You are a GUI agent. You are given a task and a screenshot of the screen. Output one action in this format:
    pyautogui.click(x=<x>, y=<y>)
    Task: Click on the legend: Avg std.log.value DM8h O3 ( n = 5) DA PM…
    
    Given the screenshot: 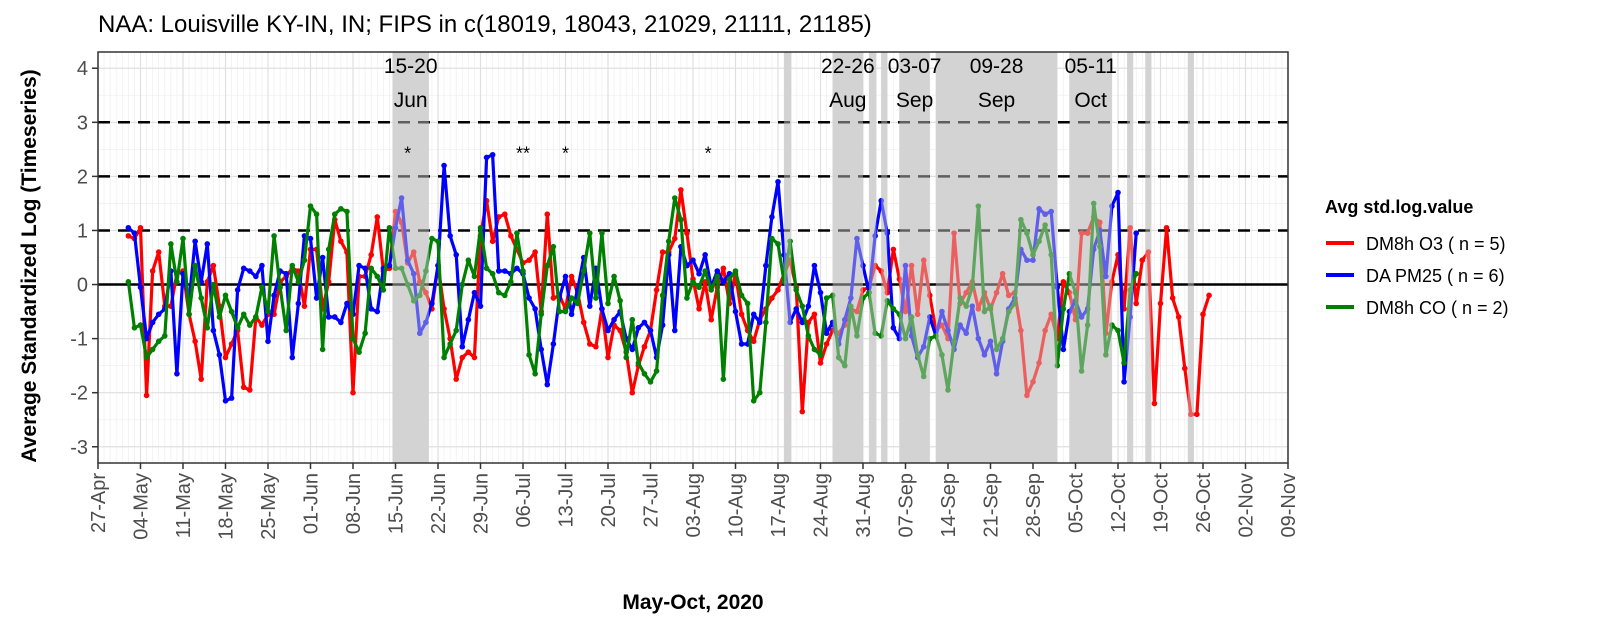 What is the action you would take?
    pyautogui.click(x=1417, y=257)
    